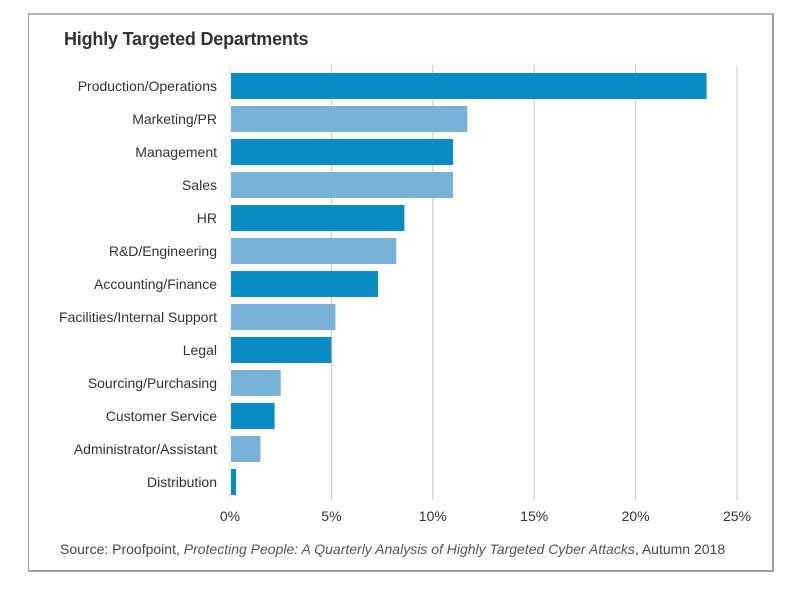  Describe the element at coordinates (145, 449) in the screenshot. I see `category-label: Administrator/Assistant` at that location.